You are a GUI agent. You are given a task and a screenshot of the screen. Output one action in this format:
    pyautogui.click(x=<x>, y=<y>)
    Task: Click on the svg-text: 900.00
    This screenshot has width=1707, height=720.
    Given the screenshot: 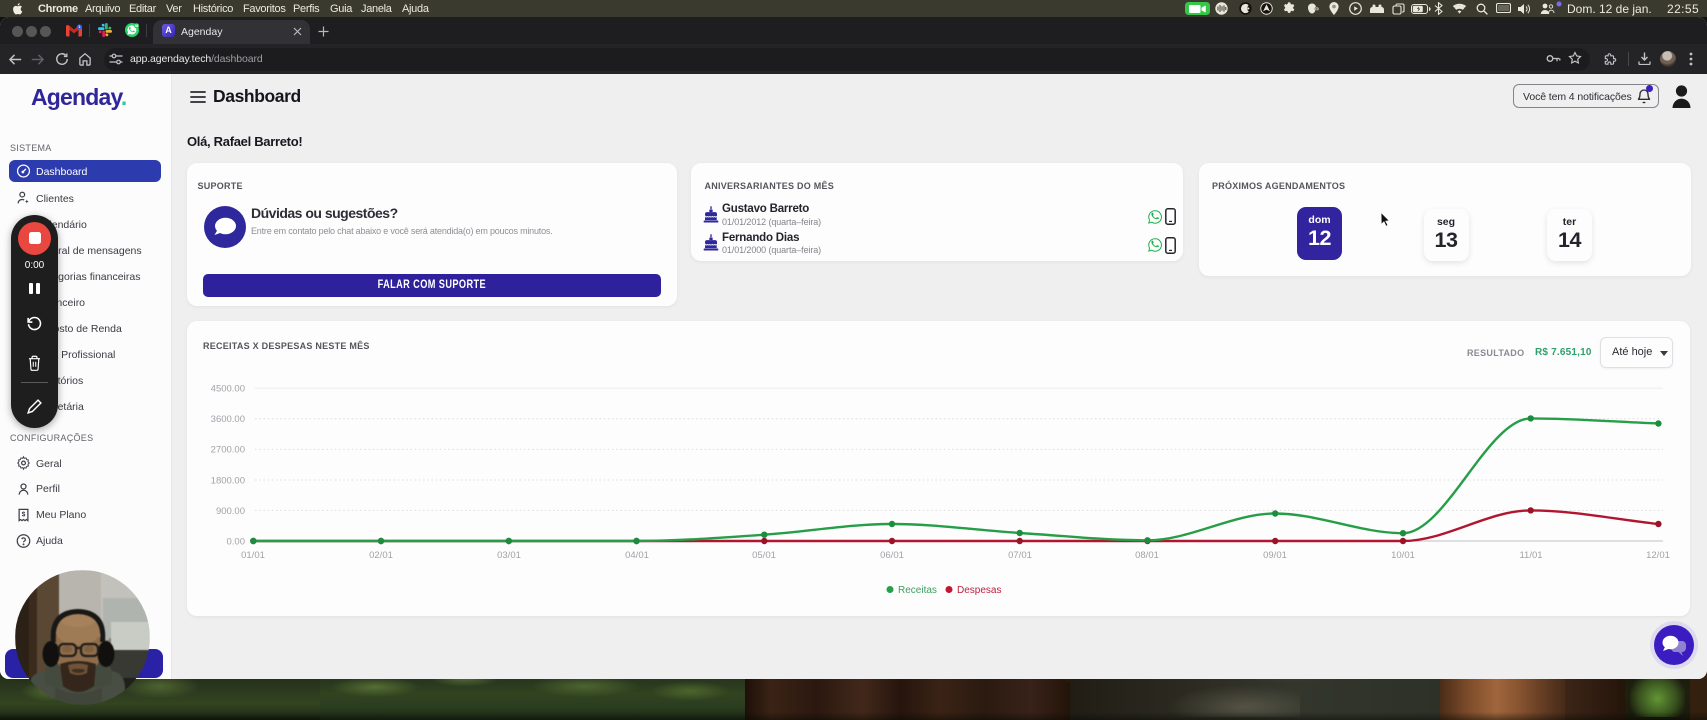 What is the action you would take?
    pyautogui.click(x=230, y=511)
    